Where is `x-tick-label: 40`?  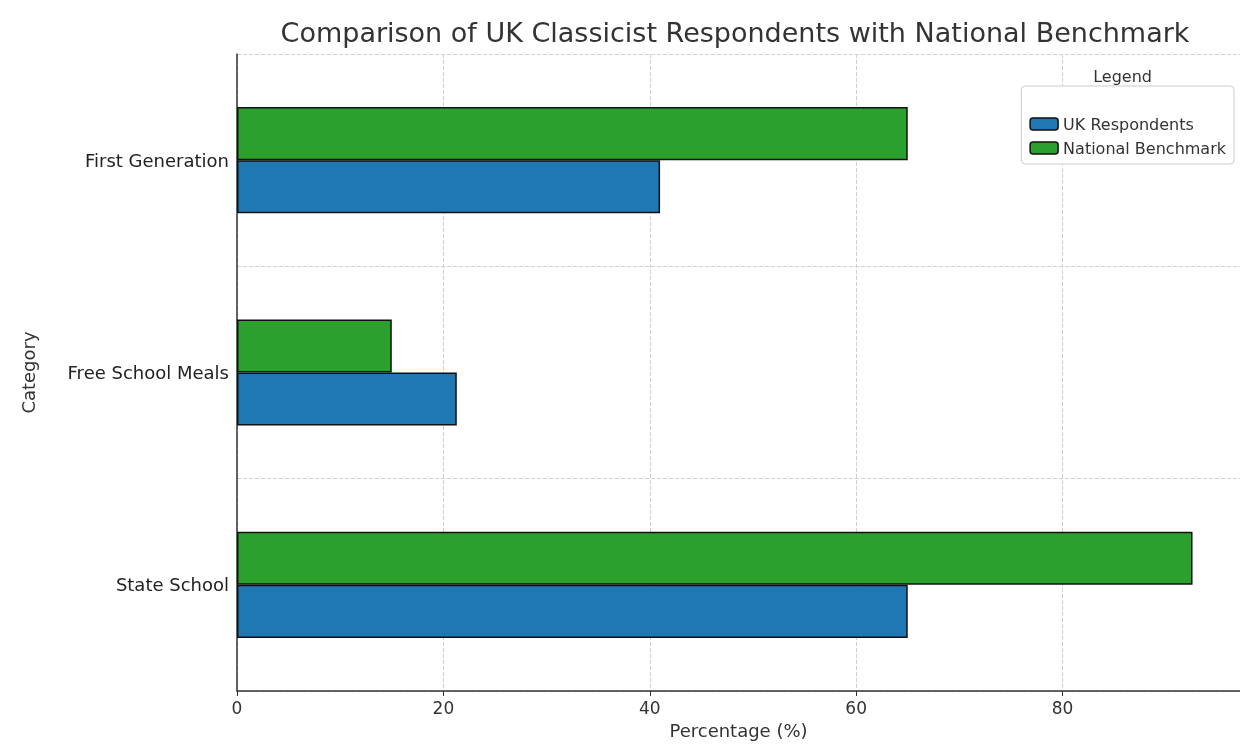 x-tick-label: 40 is located at coordinates (649, 707).